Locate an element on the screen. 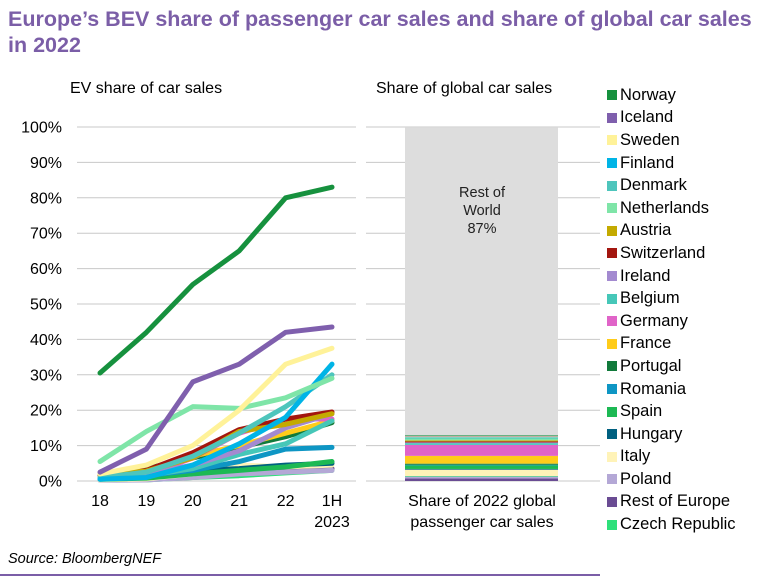 The image size is (759, 577). legend-item: Portugal is located at coordinates (671, 366).